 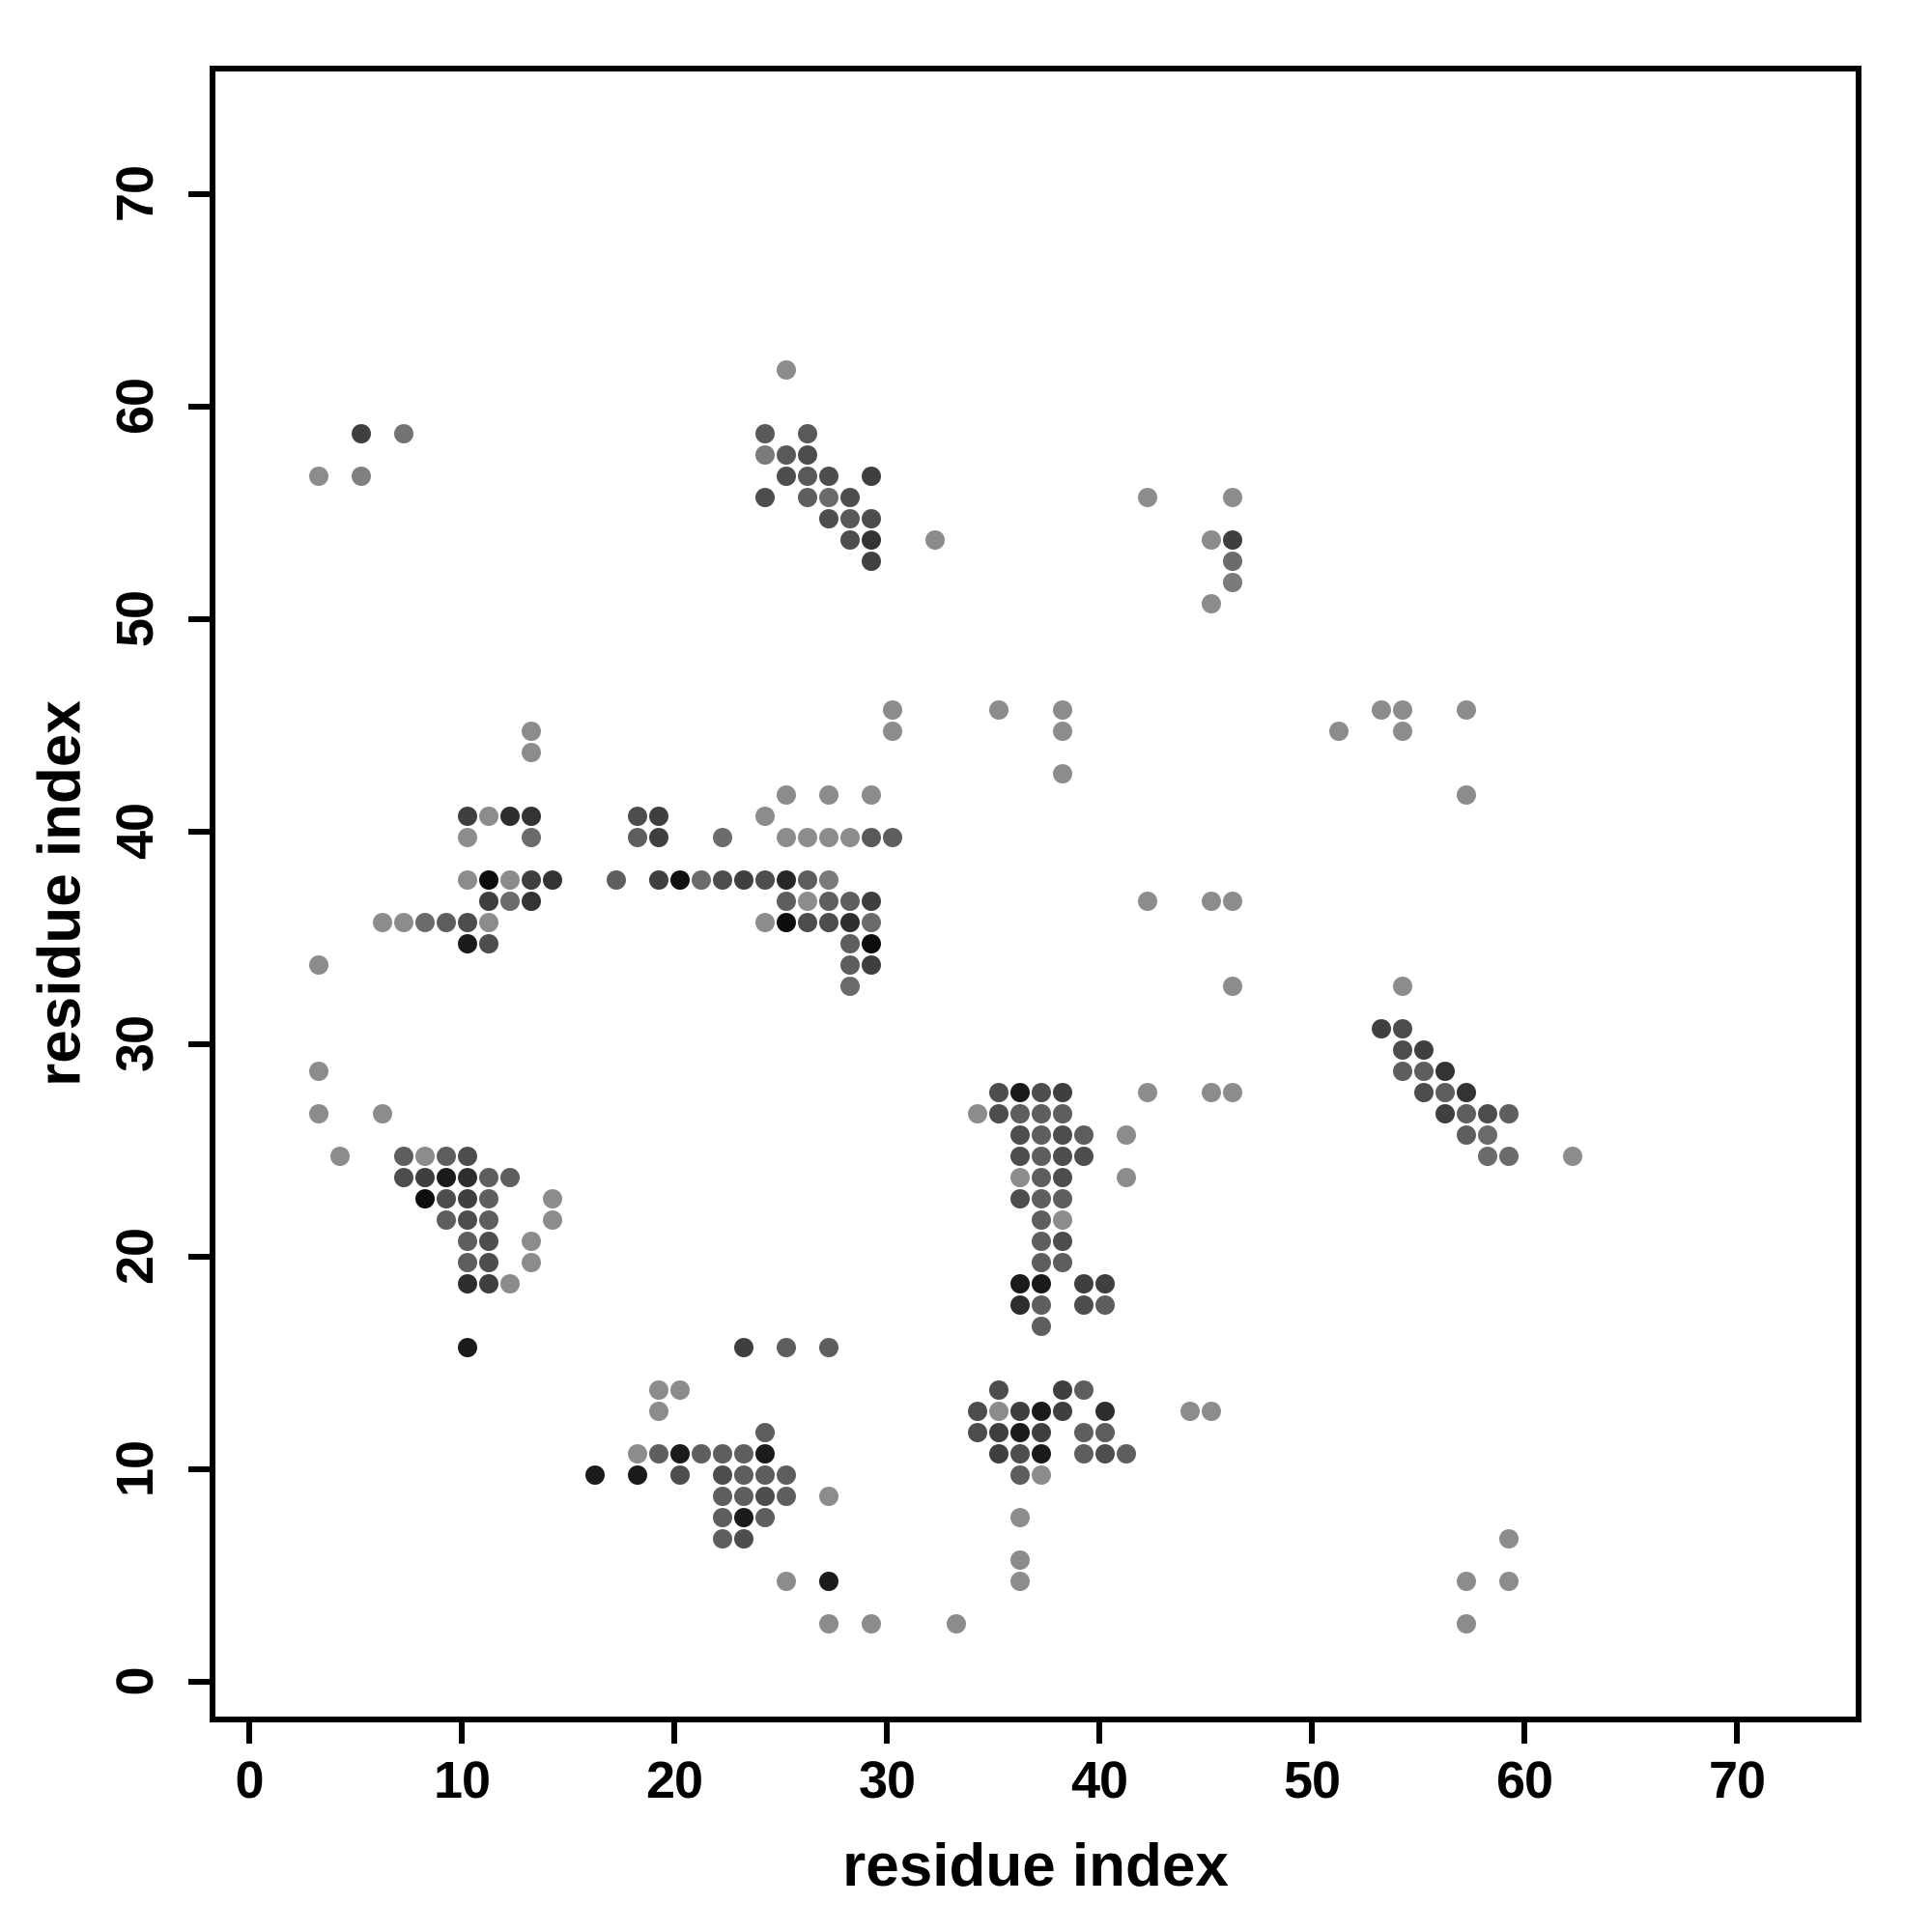 I want to click on x-axis-tick-label: 70, so click(x=1737, y=1780).